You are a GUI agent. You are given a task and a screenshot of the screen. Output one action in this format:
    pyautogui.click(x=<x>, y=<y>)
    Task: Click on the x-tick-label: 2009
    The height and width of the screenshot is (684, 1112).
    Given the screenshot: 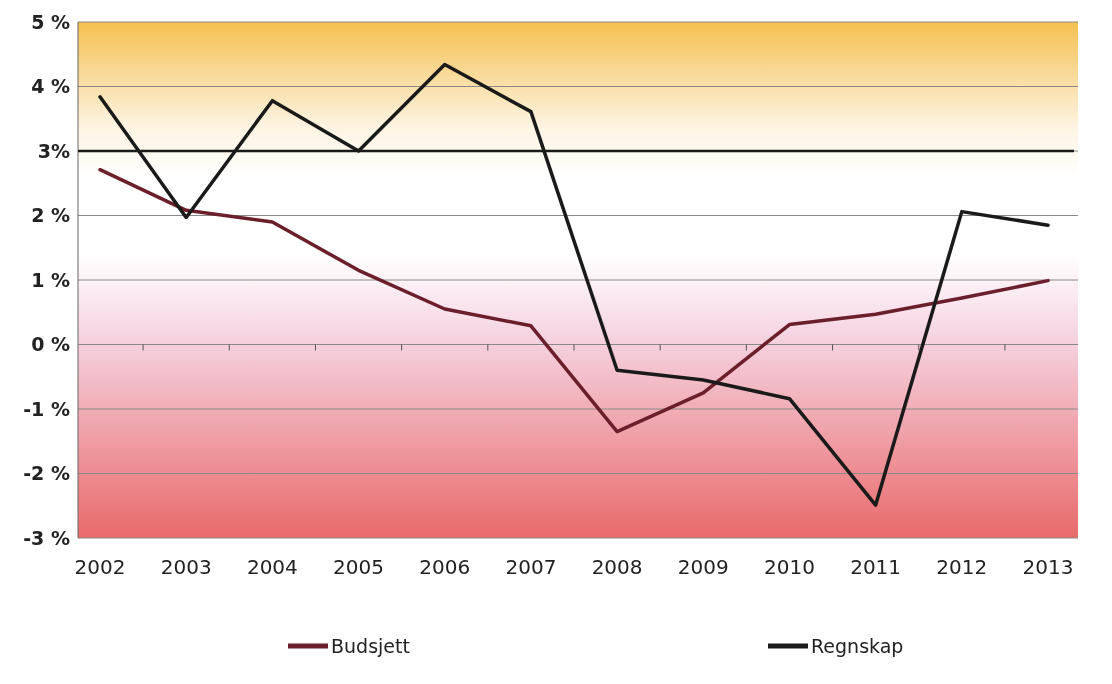 What is the action you would take?
    pyautogui.click(x=703, y=567)
    